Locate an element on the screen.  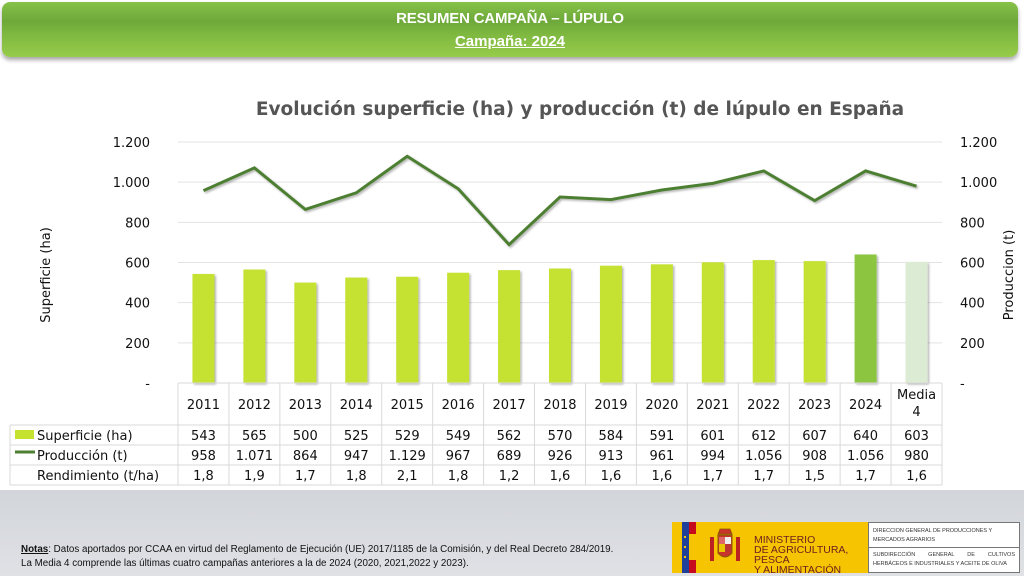
banner-title: RESUMEN CAMPAÑA – LÚPULO is located at coordinates (510, 18).